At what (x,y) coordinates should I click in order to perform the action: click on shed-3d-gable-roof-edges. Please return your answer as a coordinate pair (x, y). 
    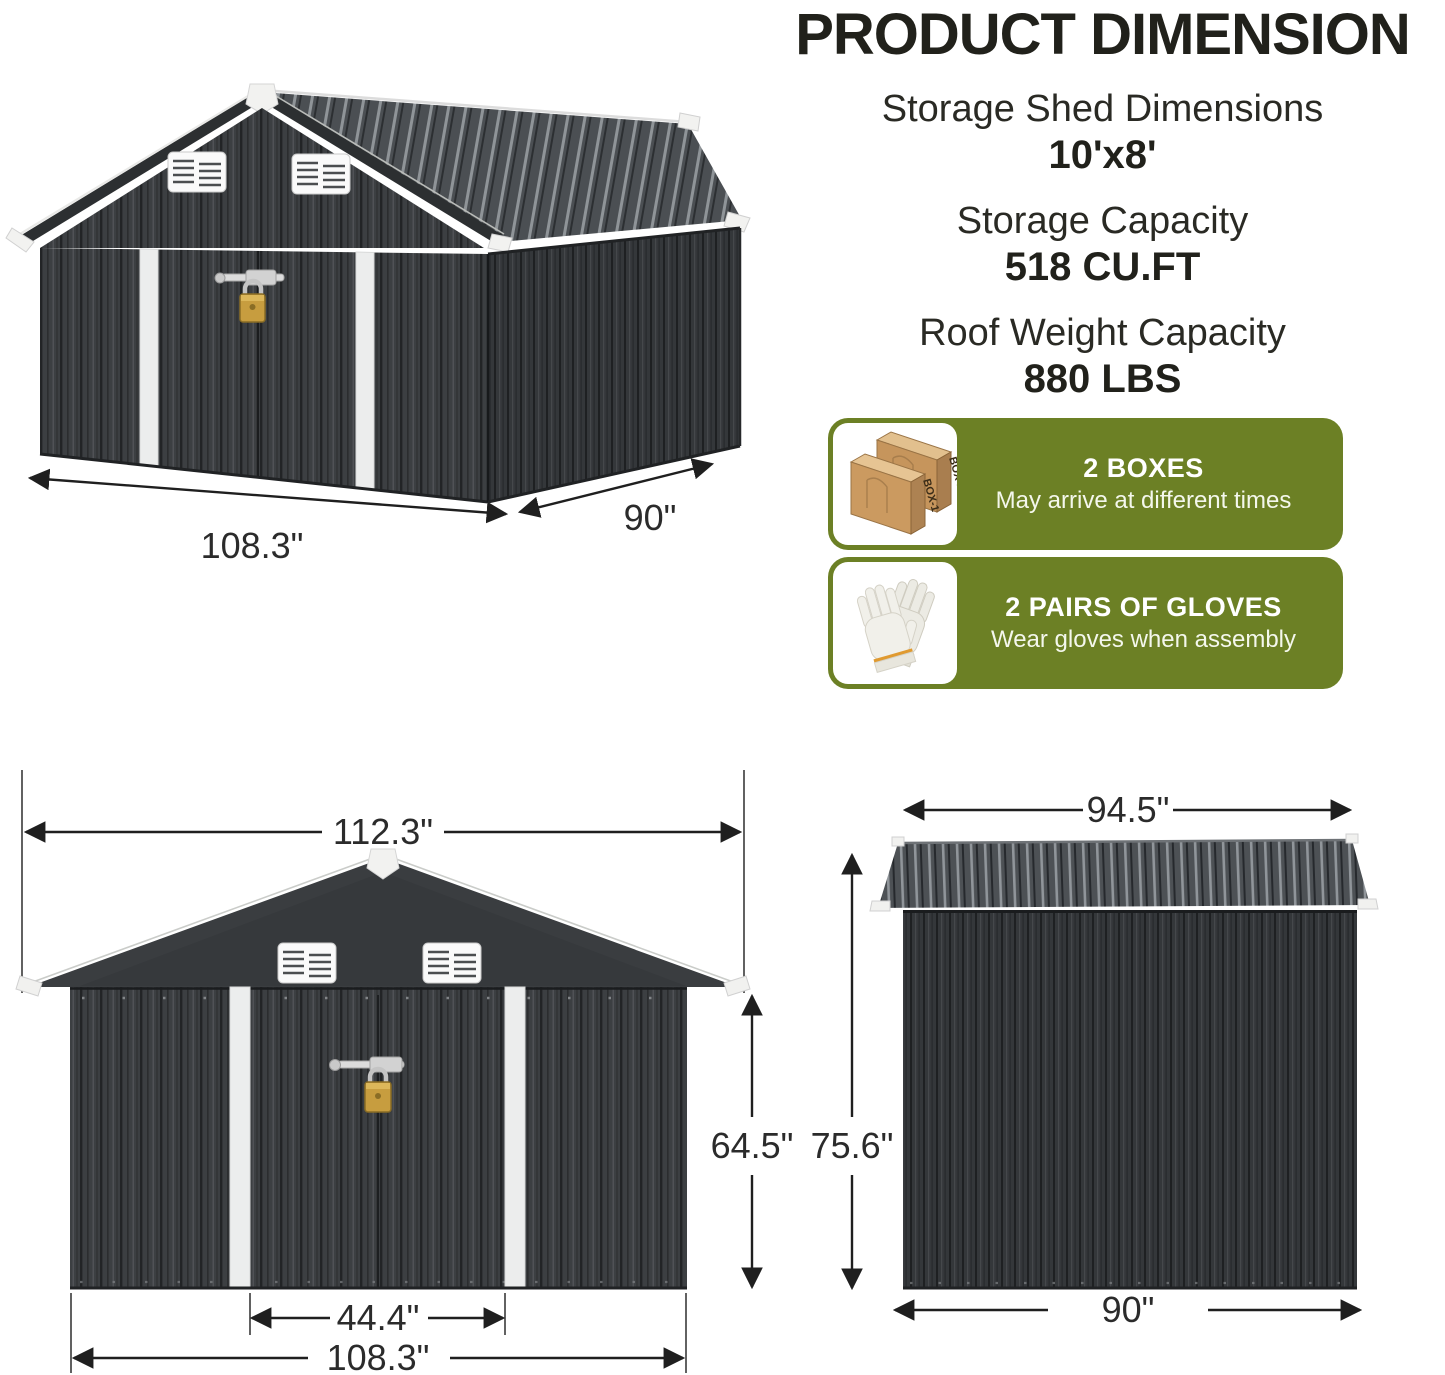
    Looking at the image, I should click on (259, 168).